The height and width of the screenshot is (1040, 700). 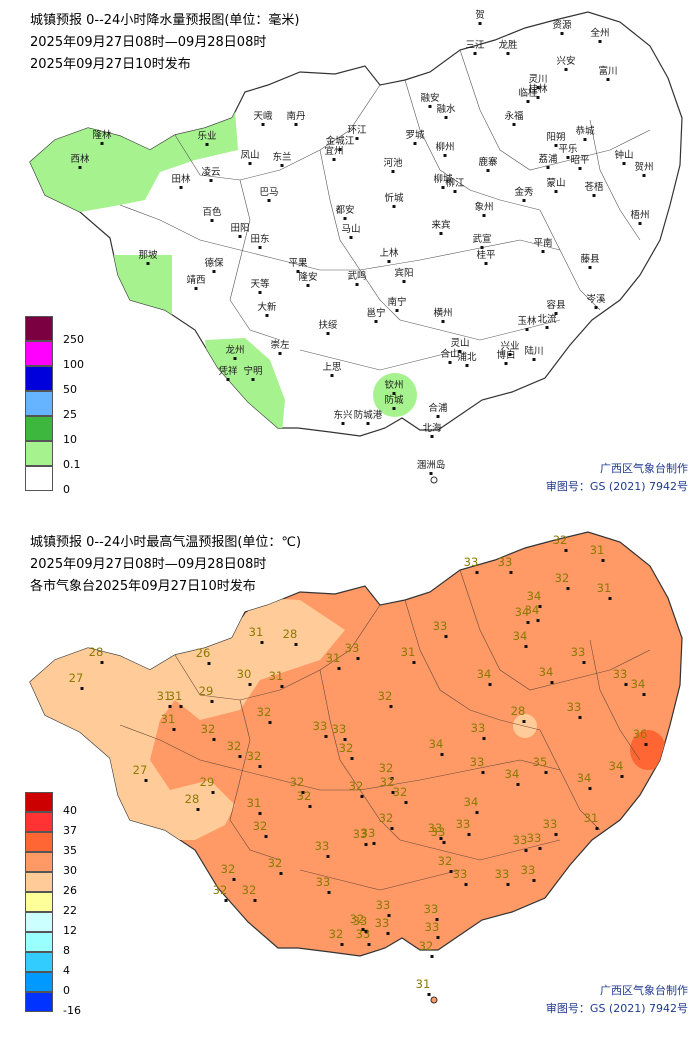 I want to click on max-temp-value: 26, so click(x=203, y=653).